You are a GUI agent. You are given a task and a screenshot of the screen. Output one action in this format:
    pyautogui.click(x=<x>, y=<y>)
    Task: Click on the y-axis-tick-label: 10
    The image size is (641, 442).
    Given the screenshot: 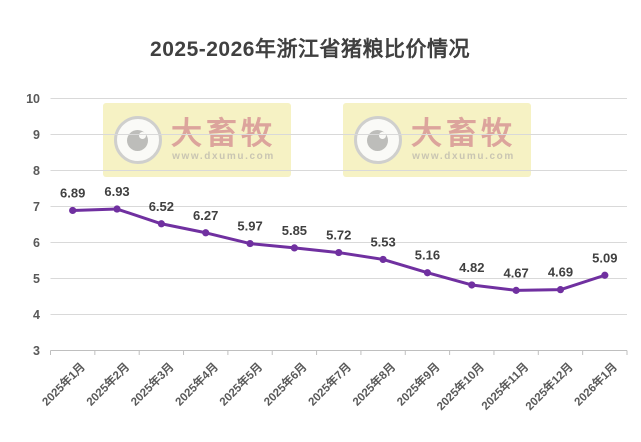 What is the action you would take?
    pyautogui.click(x=33, y=99)
    